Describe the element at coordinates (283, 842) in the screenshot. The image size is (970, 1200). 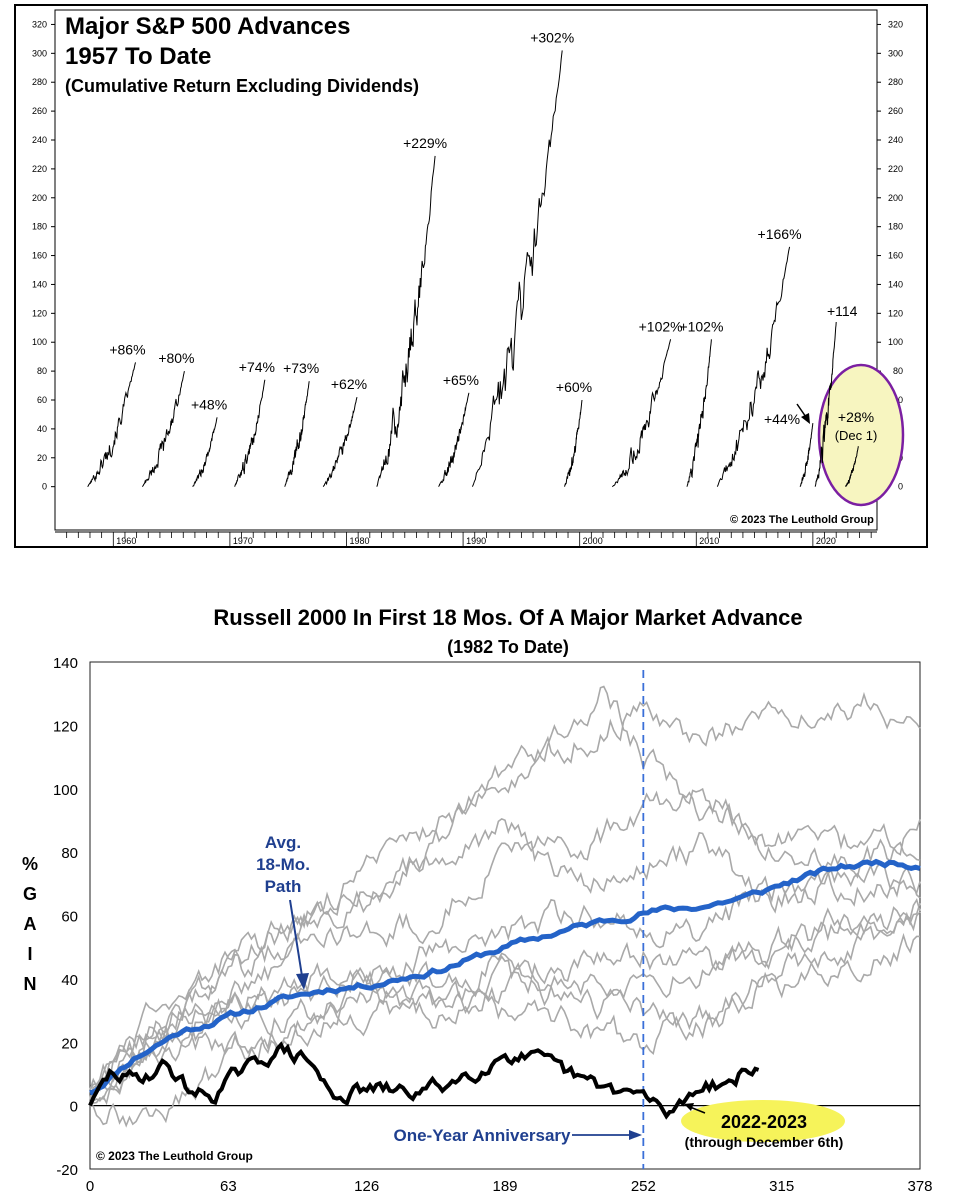
I see `avg-label-line1: Avg.` at that location.